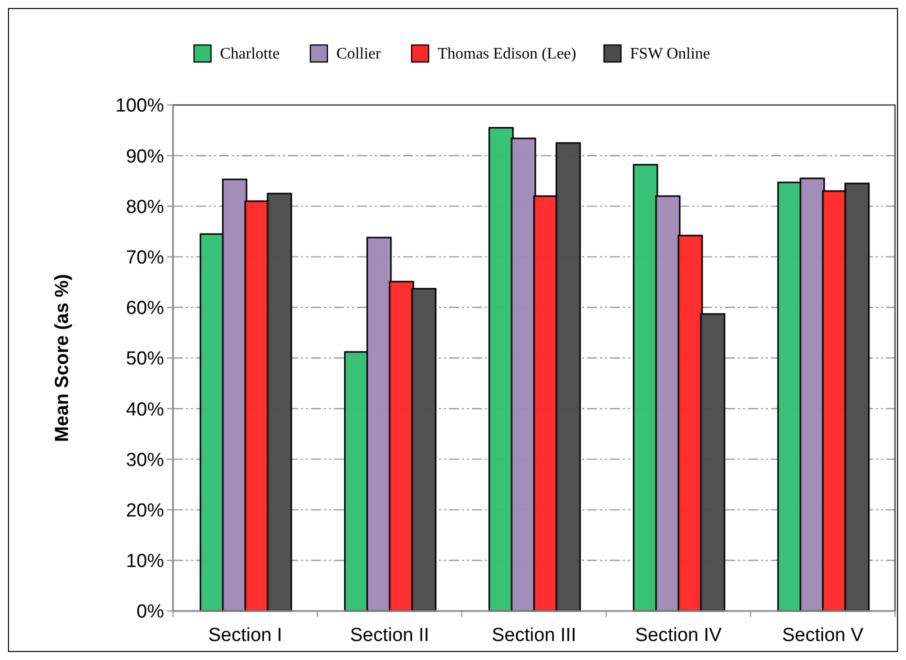 This screenshot has width=906, height=660. What do you see at coordinates (359, 54) in the screenshot?
I see `legend-label: Collier` at bounding box center [359, 54].